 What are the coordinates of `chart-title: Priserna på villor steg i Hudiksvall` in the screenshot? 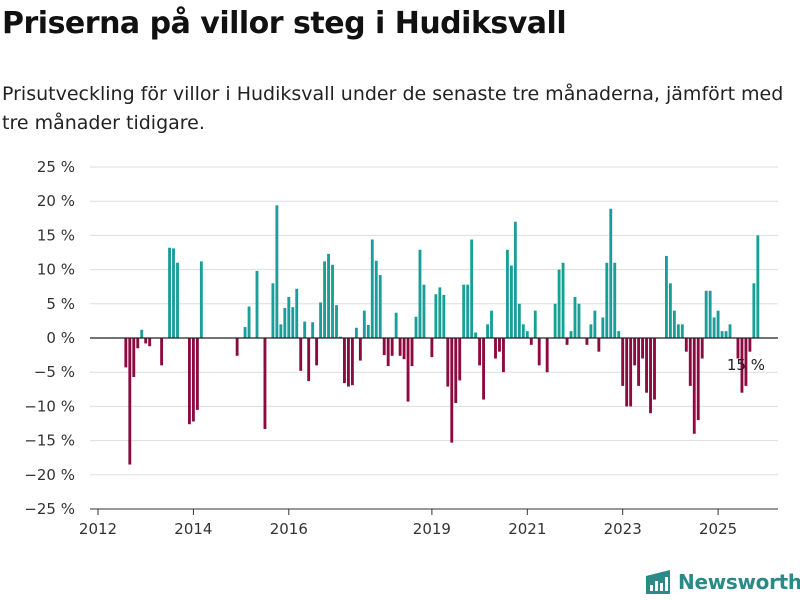 It's located at (284, 23).